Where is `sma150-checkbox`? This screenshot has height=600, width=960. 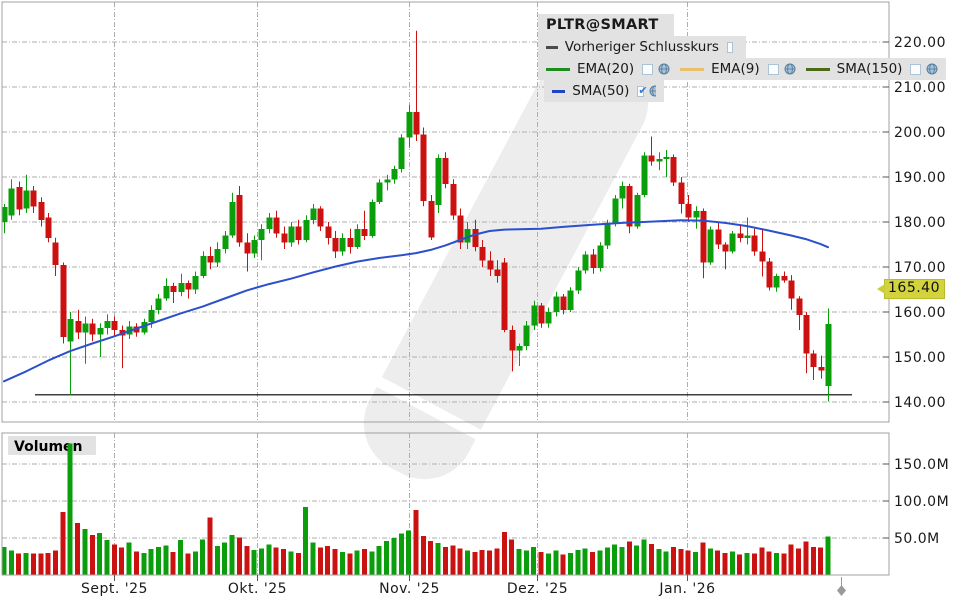
sma150-checkbox is located at coordinates (916, 69).